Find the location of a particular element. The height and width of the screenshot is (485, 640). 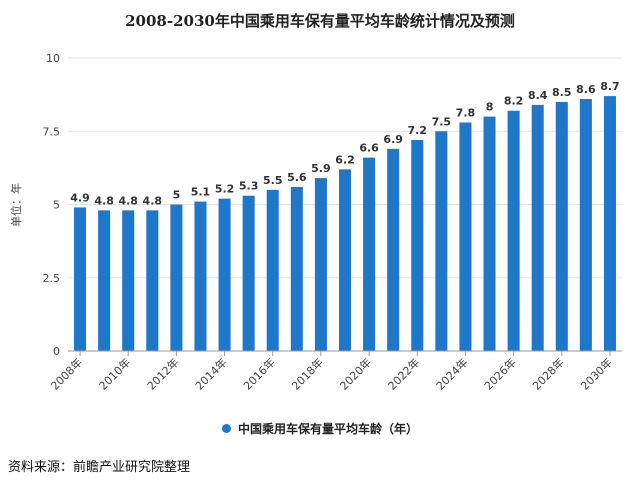

x-tick-label: 2016年 is located at coordinates (258, 373).